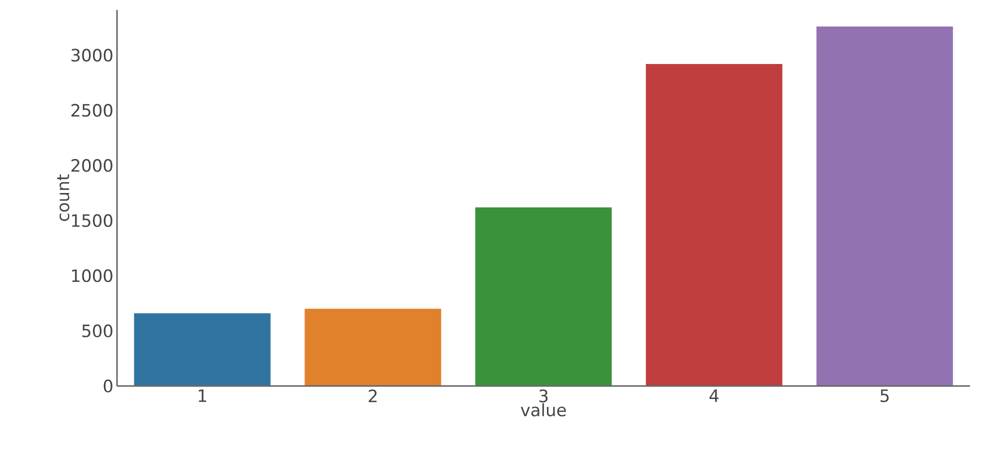  Describe the element at coordinates (714, 396) in the screenshot. I see `x-tick-label: 4` at that location.